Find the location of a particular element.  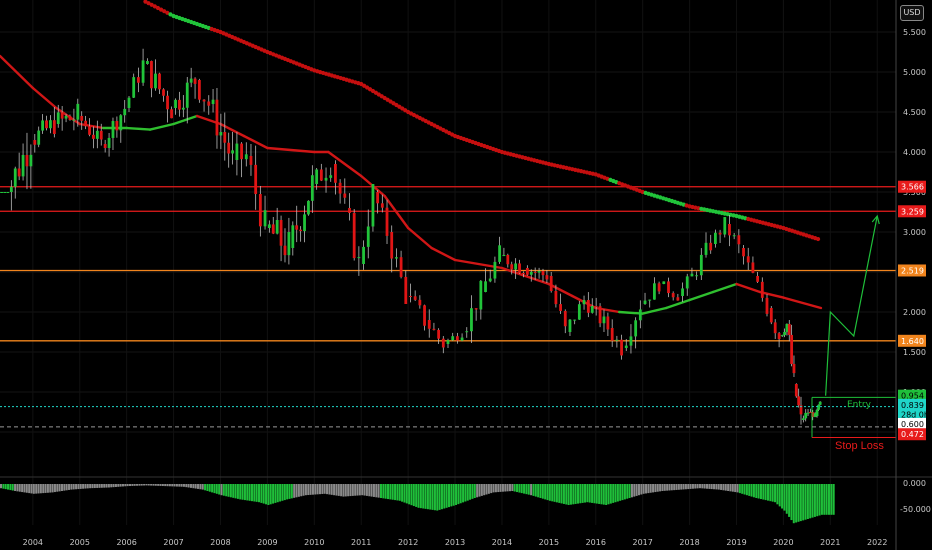

price-tag is located at coordinates (912, 424).